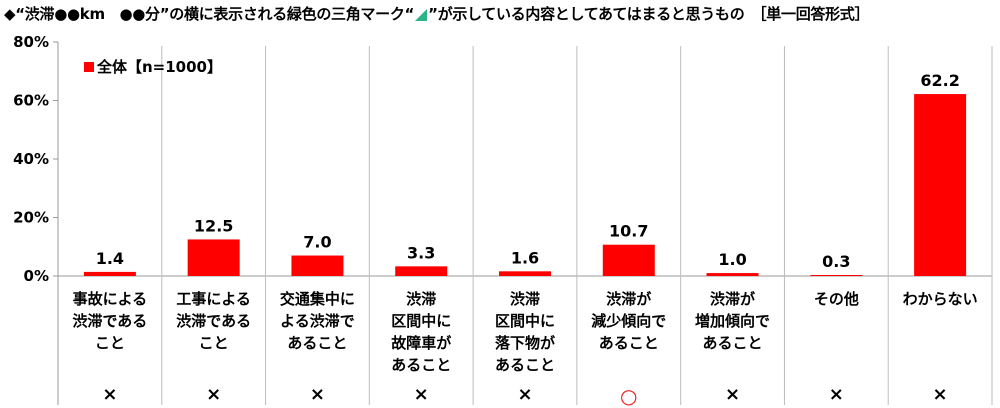 The width and height of the screenshot is (1000, 408). I want to click on data-label: 62.2, so click(939, 80).